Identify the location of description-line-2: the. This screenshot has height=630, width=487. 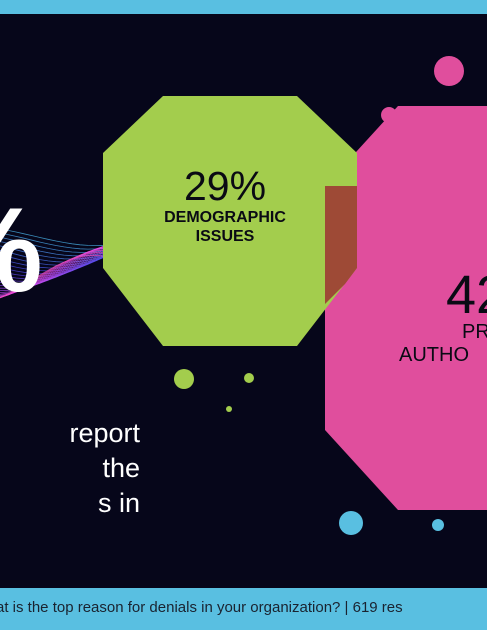
(121, 468).